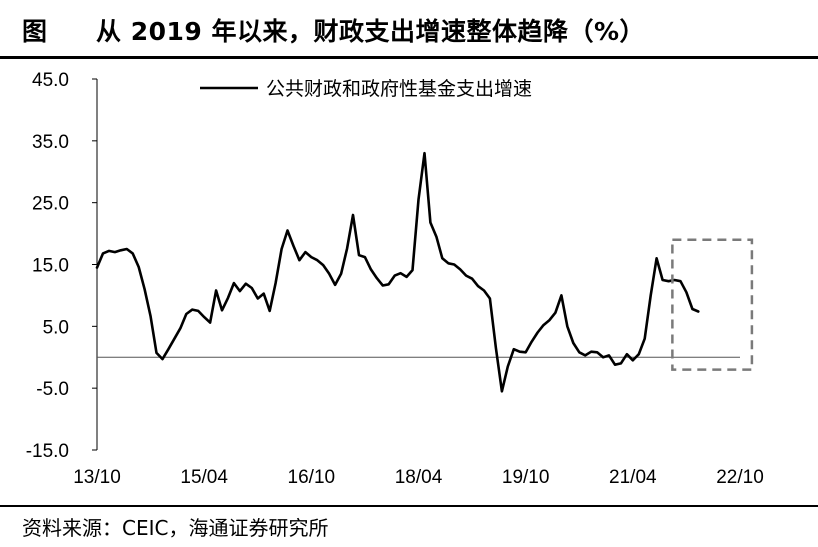 The width and height of the screenshot is (818, 547). I want to click on x-tick-label: 15/04, so click(204, 477).